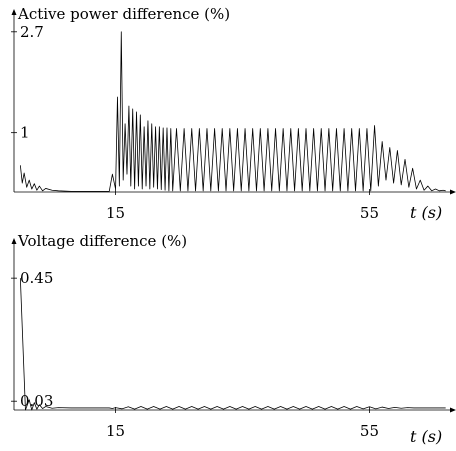 Image resolution: width=456 pixels, height=451 pixels. I want to click on active-power-x-label: t (s), so click(426, 212).